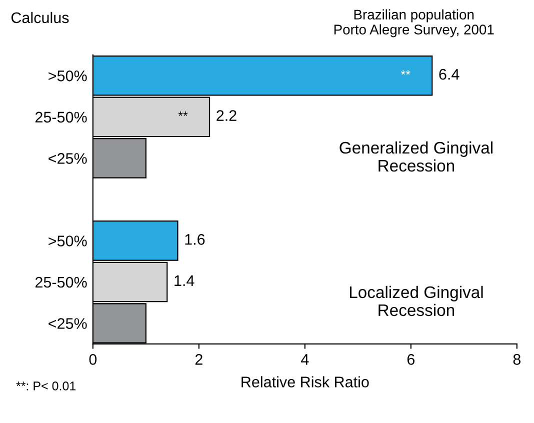  What do you see at coordinates (410, 359) in the screenshot?
I see `x-tick-label: 6` at bounding box center [410, 359].